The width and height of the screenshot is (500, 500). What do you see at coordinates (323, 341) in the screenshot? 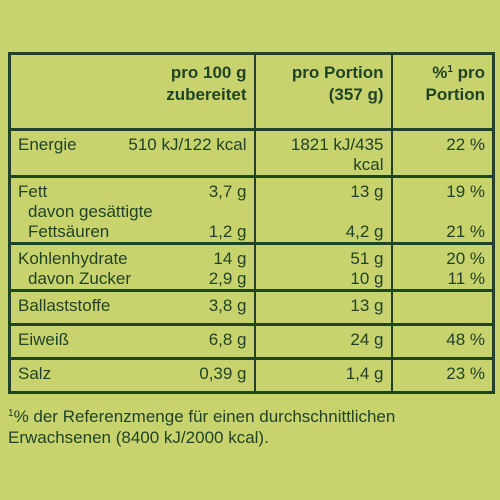
I see `value-eiweiss-portion: 24 g` at bounding box center [323, 341].